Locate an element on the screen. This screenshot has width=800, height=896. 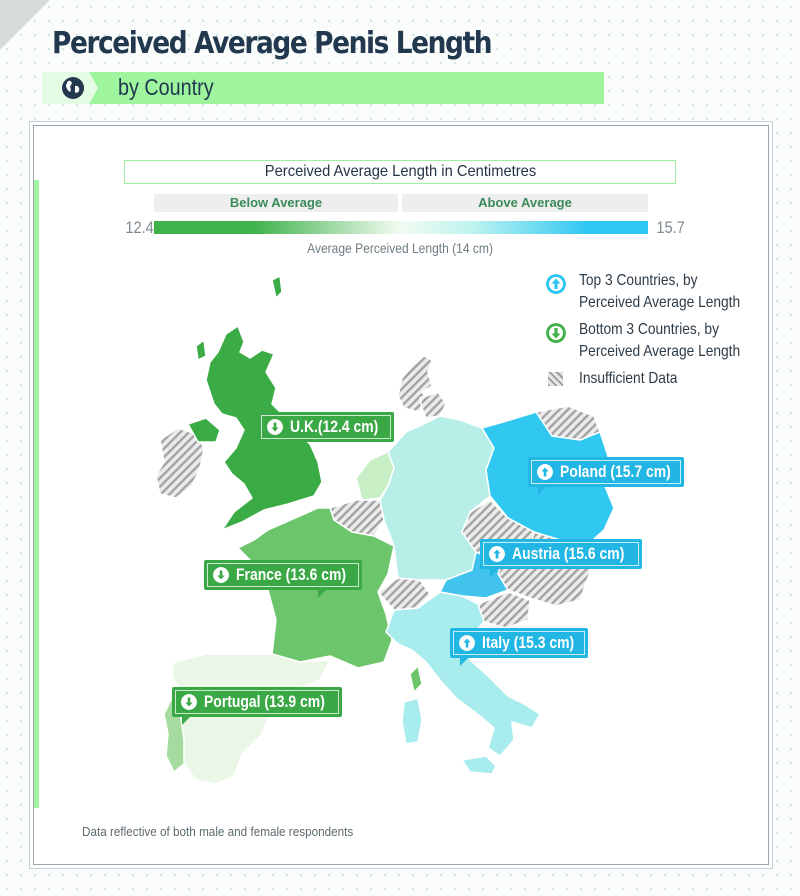
panel-accent-bar is located at coordinates (36, 494).